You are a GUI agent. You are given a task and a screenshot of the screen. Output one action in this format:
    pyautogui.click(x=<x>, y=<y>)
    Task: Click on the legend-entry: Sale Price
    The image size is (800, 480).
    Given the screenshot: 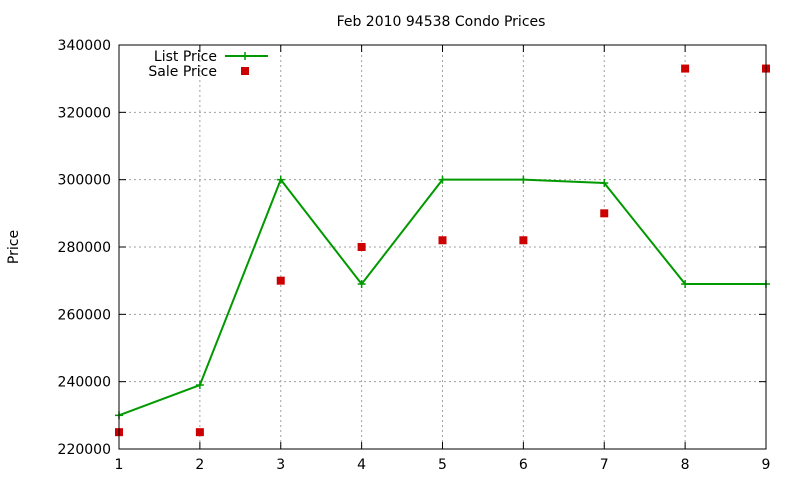 What is the action you would take?
    pyautogui.click(x=198, y=72)
    